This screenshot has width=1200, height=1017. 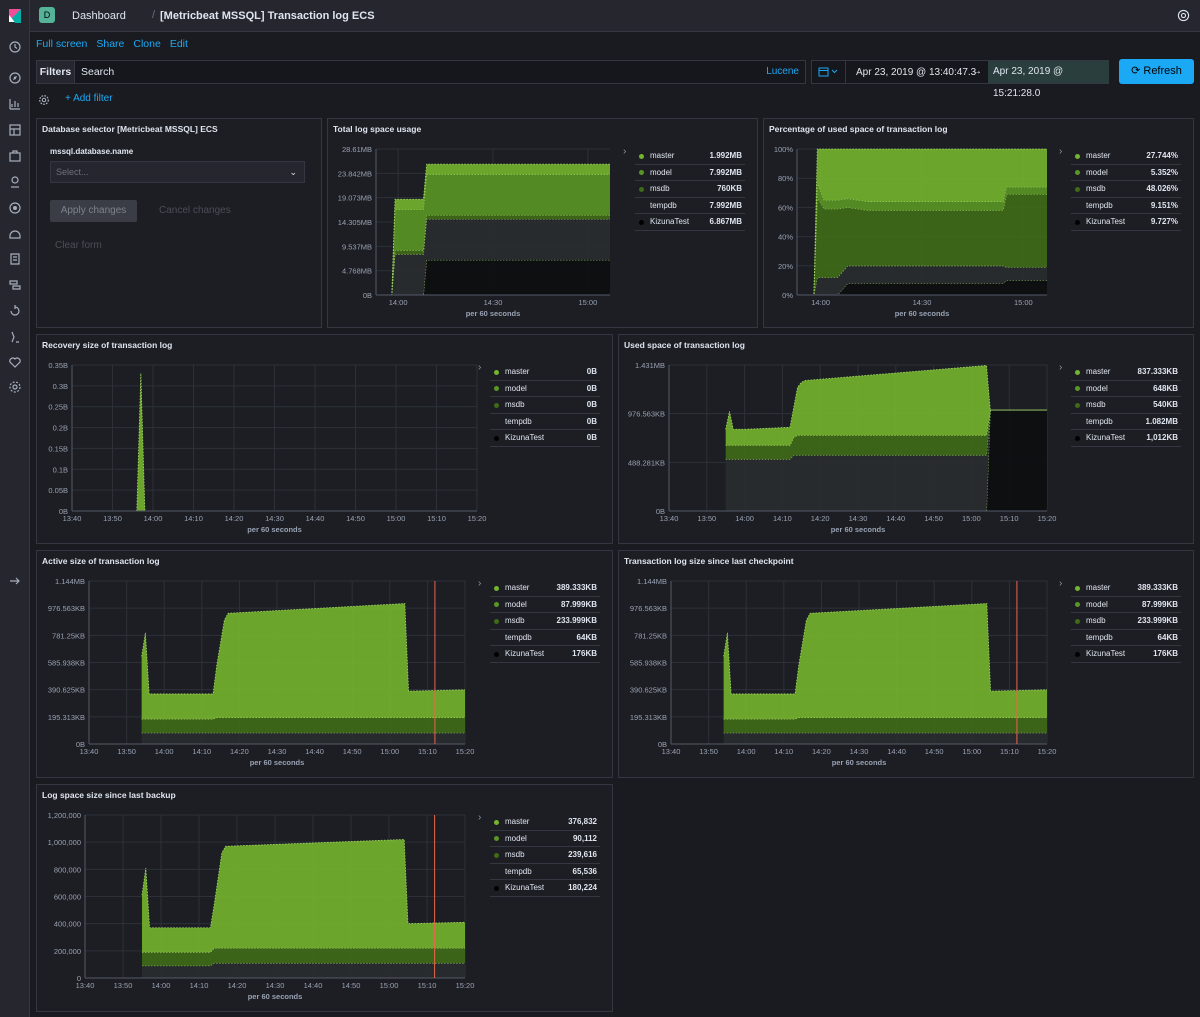 What do you see at coordinates (690, 189) in the screenshot?
I see `legend-item-msdb: msdb 760KB` at bounding box center [690, 189].